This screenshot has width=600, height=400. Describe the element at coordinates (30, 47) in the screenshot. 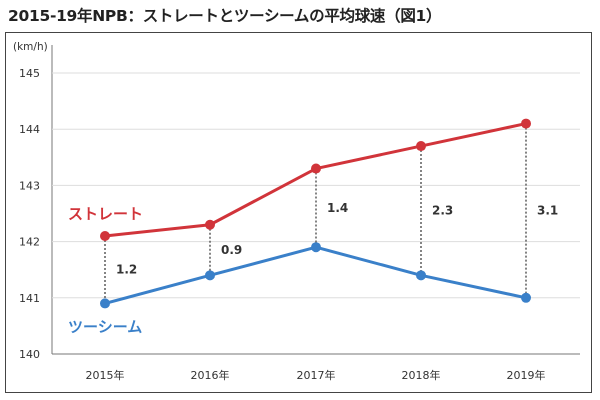

I see `y-axis-unit-label: (km/h)` at that location.